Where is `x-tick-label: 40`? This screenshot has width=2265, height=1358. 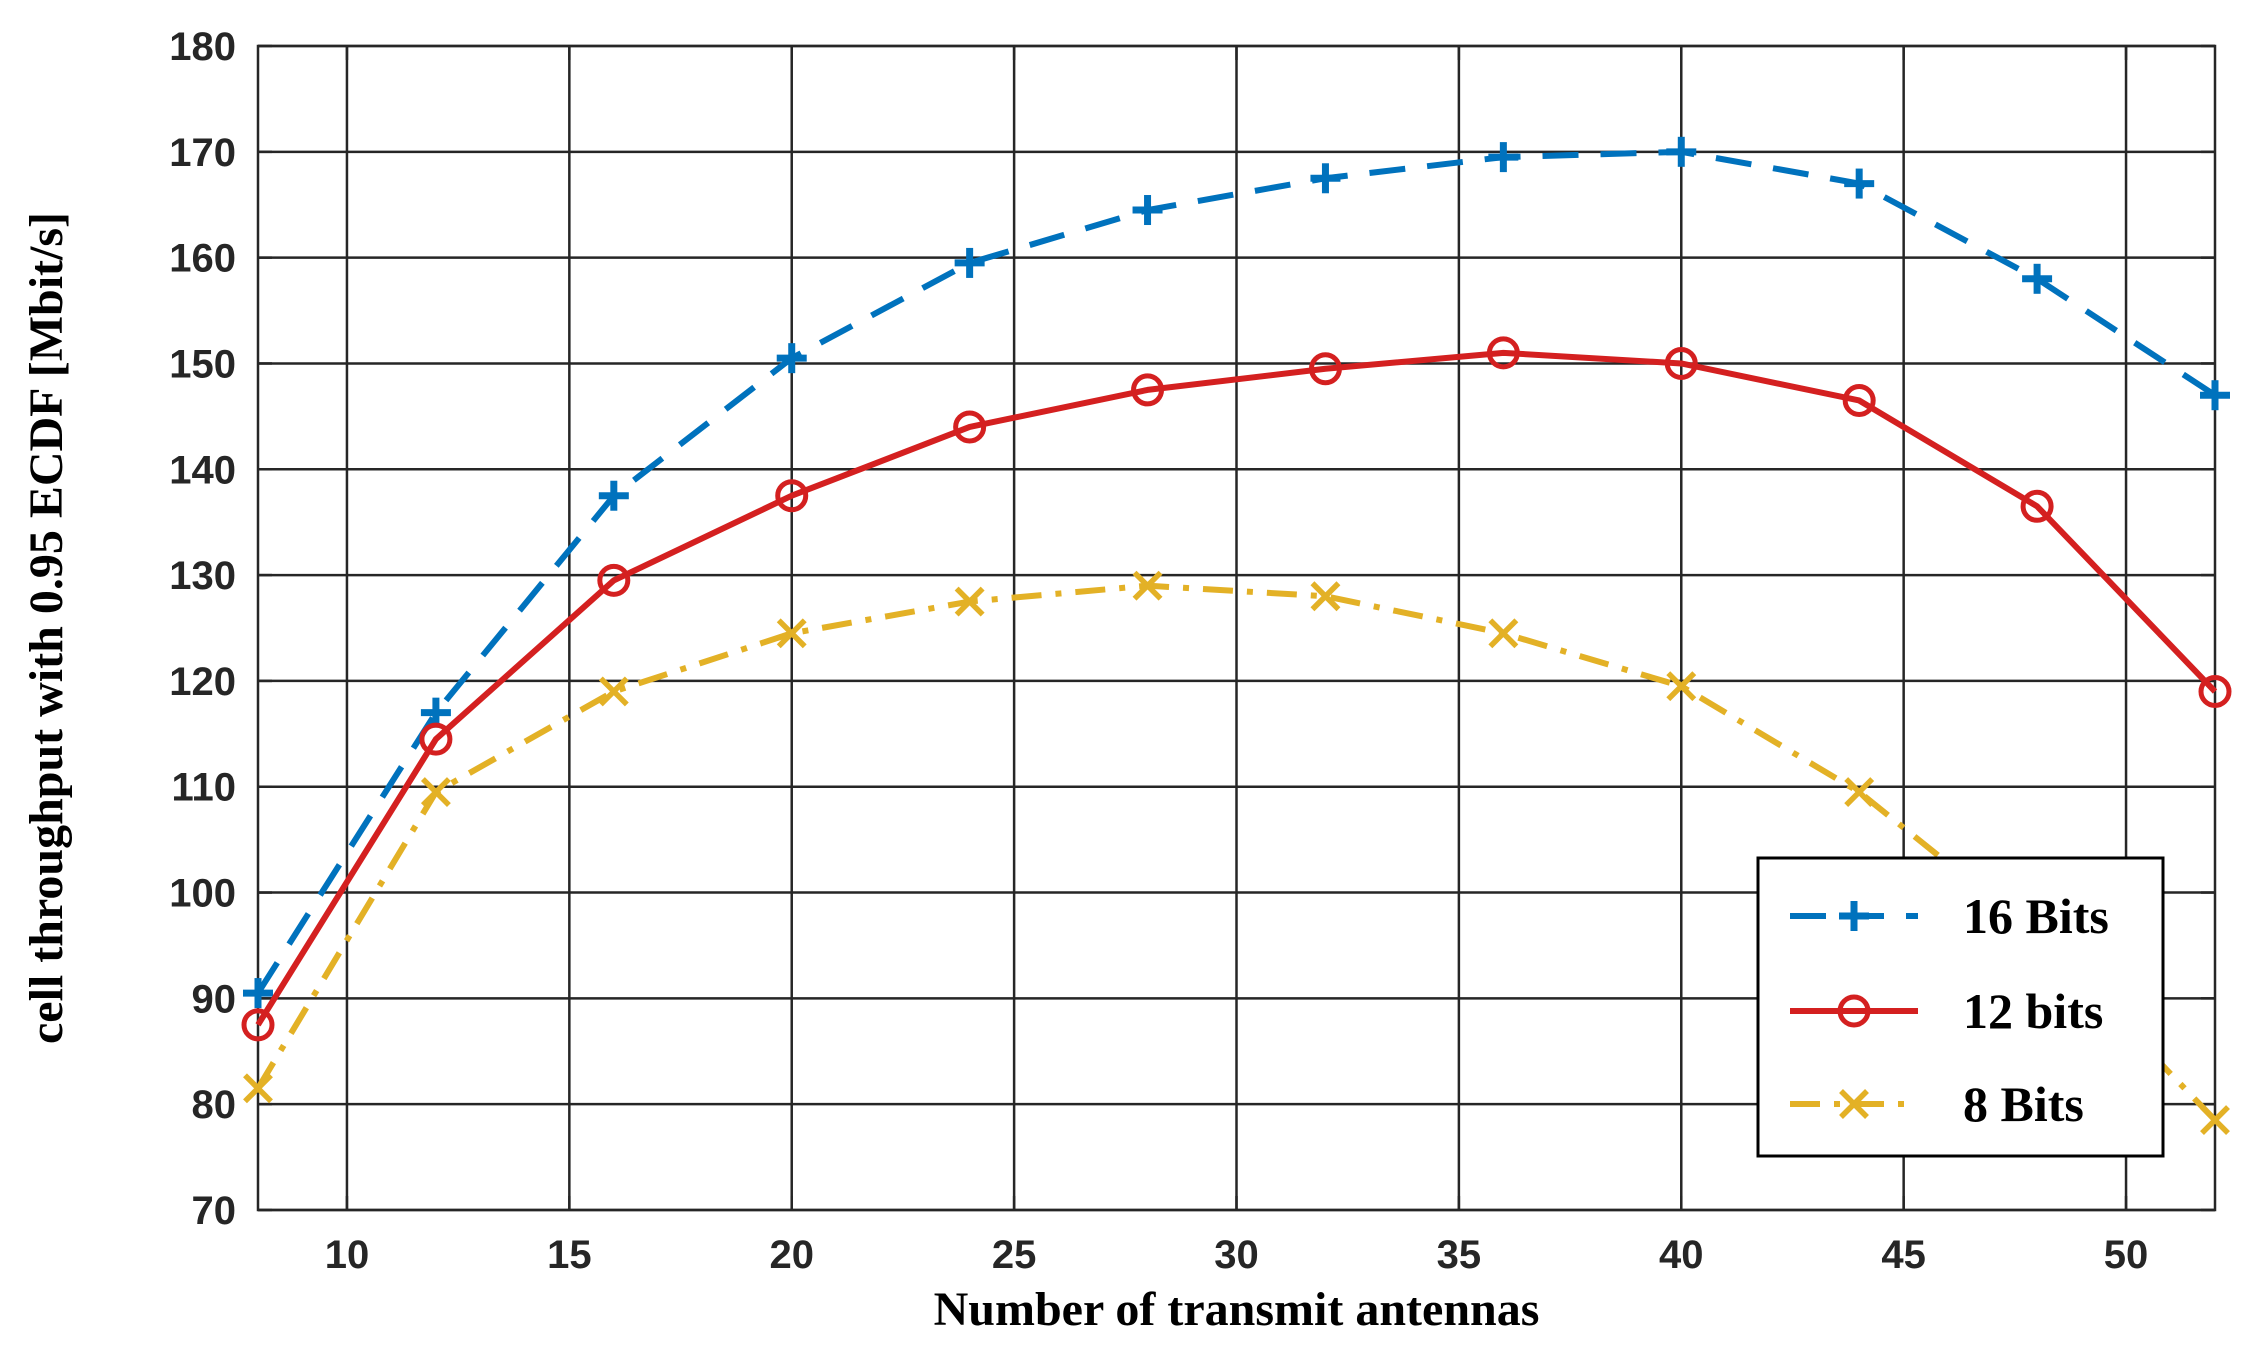
x-tick-label: 40 is located at coordinates (1681, 1255).